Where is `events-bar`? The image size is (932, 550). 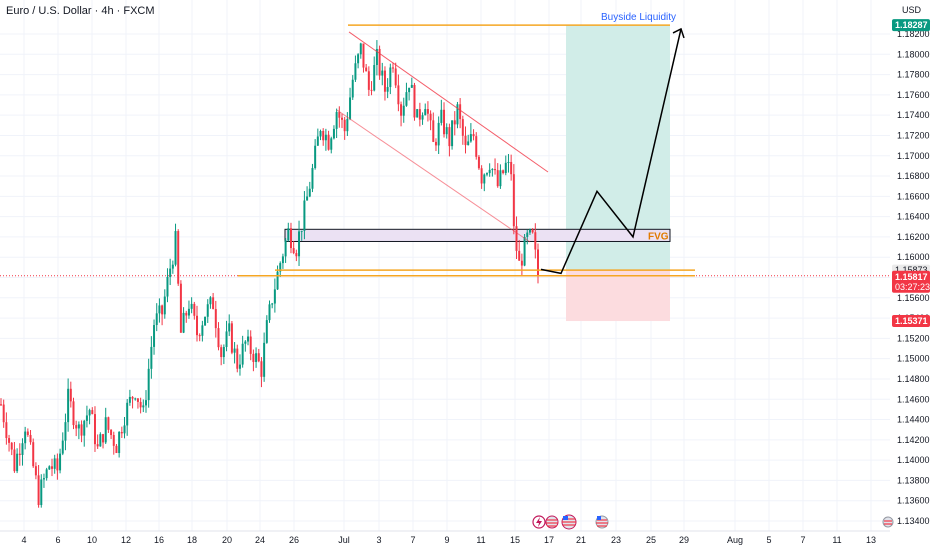
events-bar is located at coordinates (713, 522).